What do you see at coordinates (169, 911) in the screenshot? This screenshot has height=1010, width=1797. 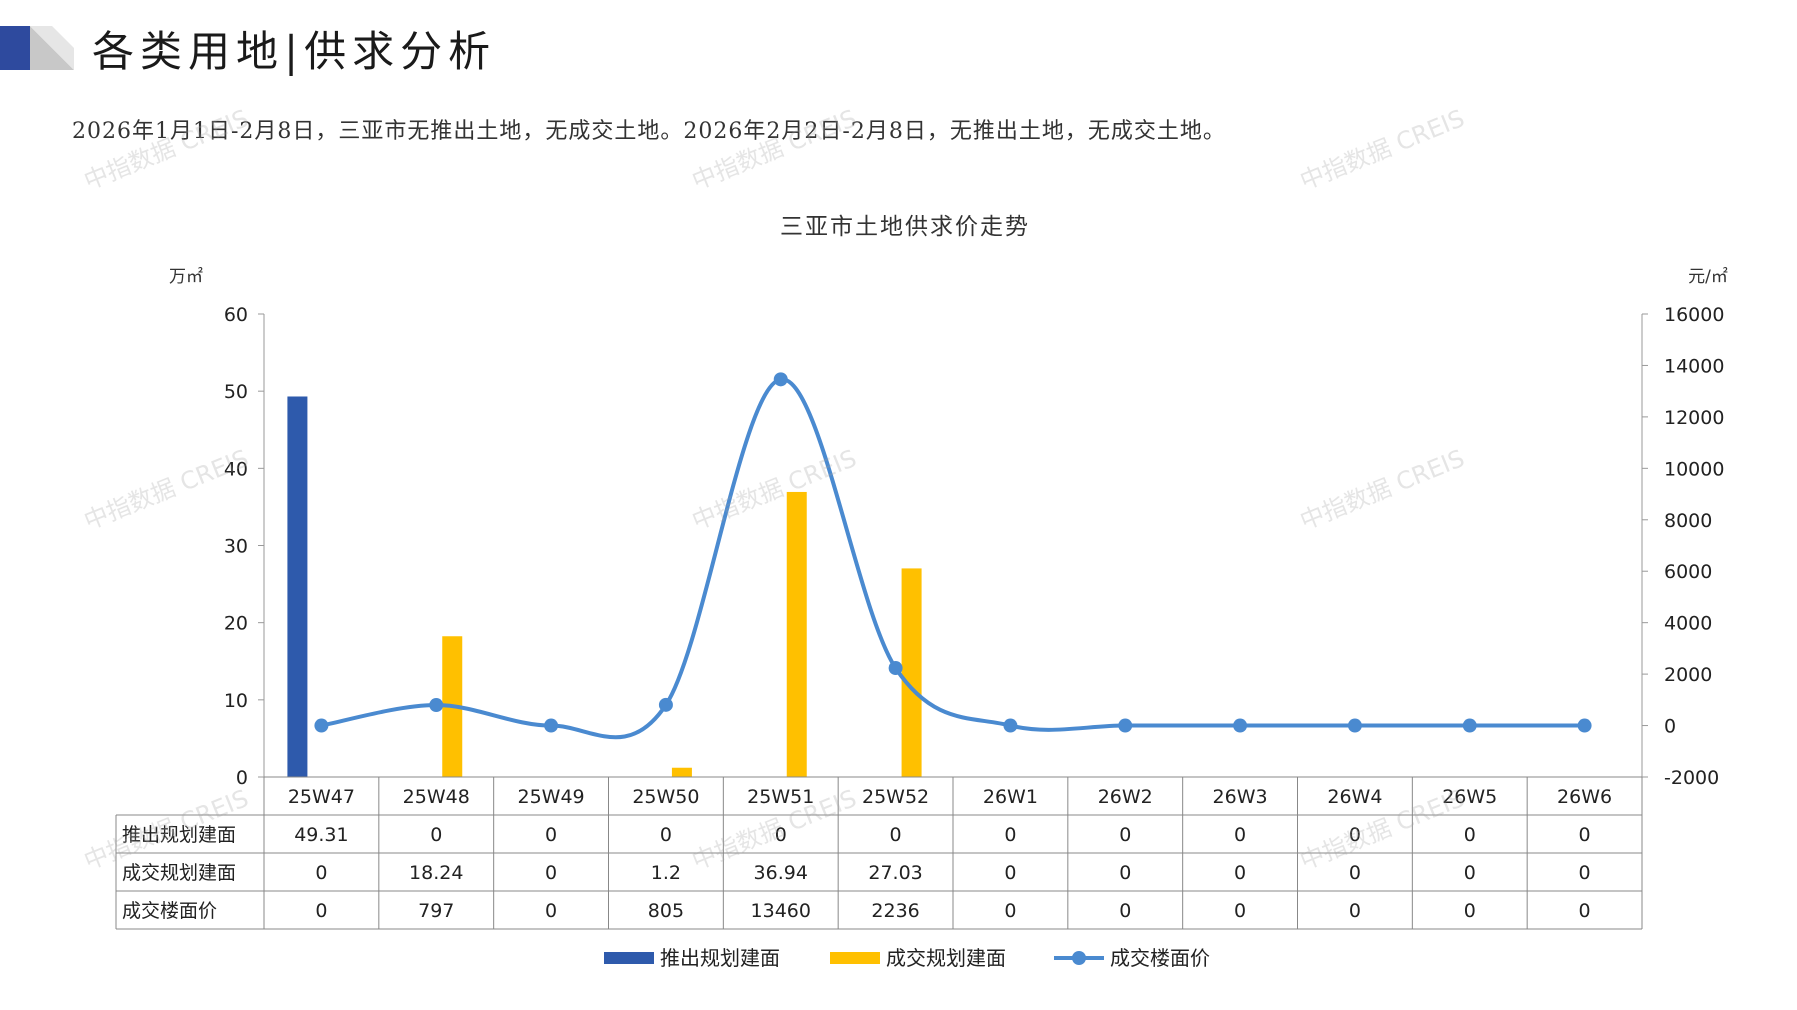 I see `table-row-header: 成交楼面价` at bounding box center [169, 911].